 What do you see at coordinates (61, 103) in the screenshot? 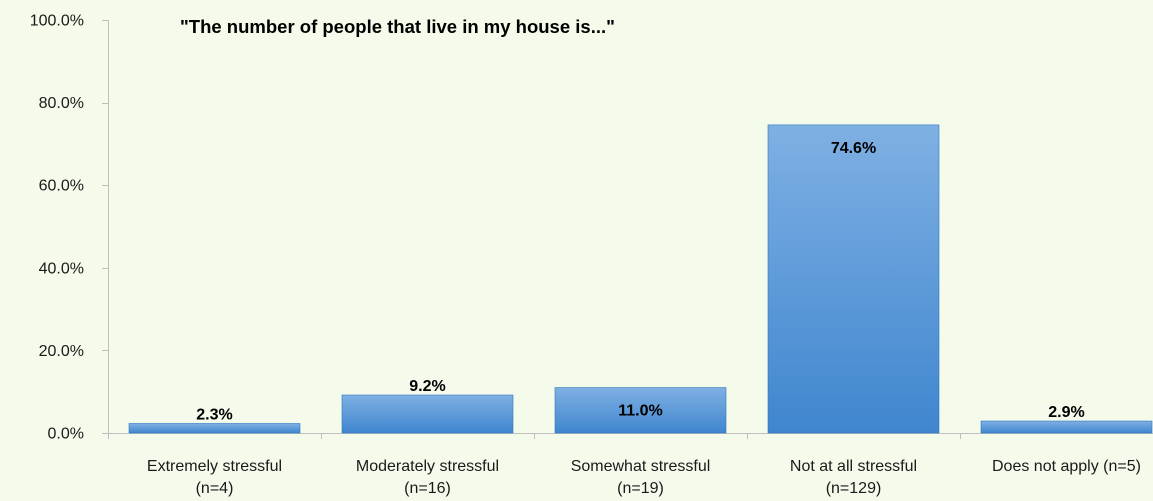
I see `y-tick-label: 80.0%` at bounding box center [61, 103].